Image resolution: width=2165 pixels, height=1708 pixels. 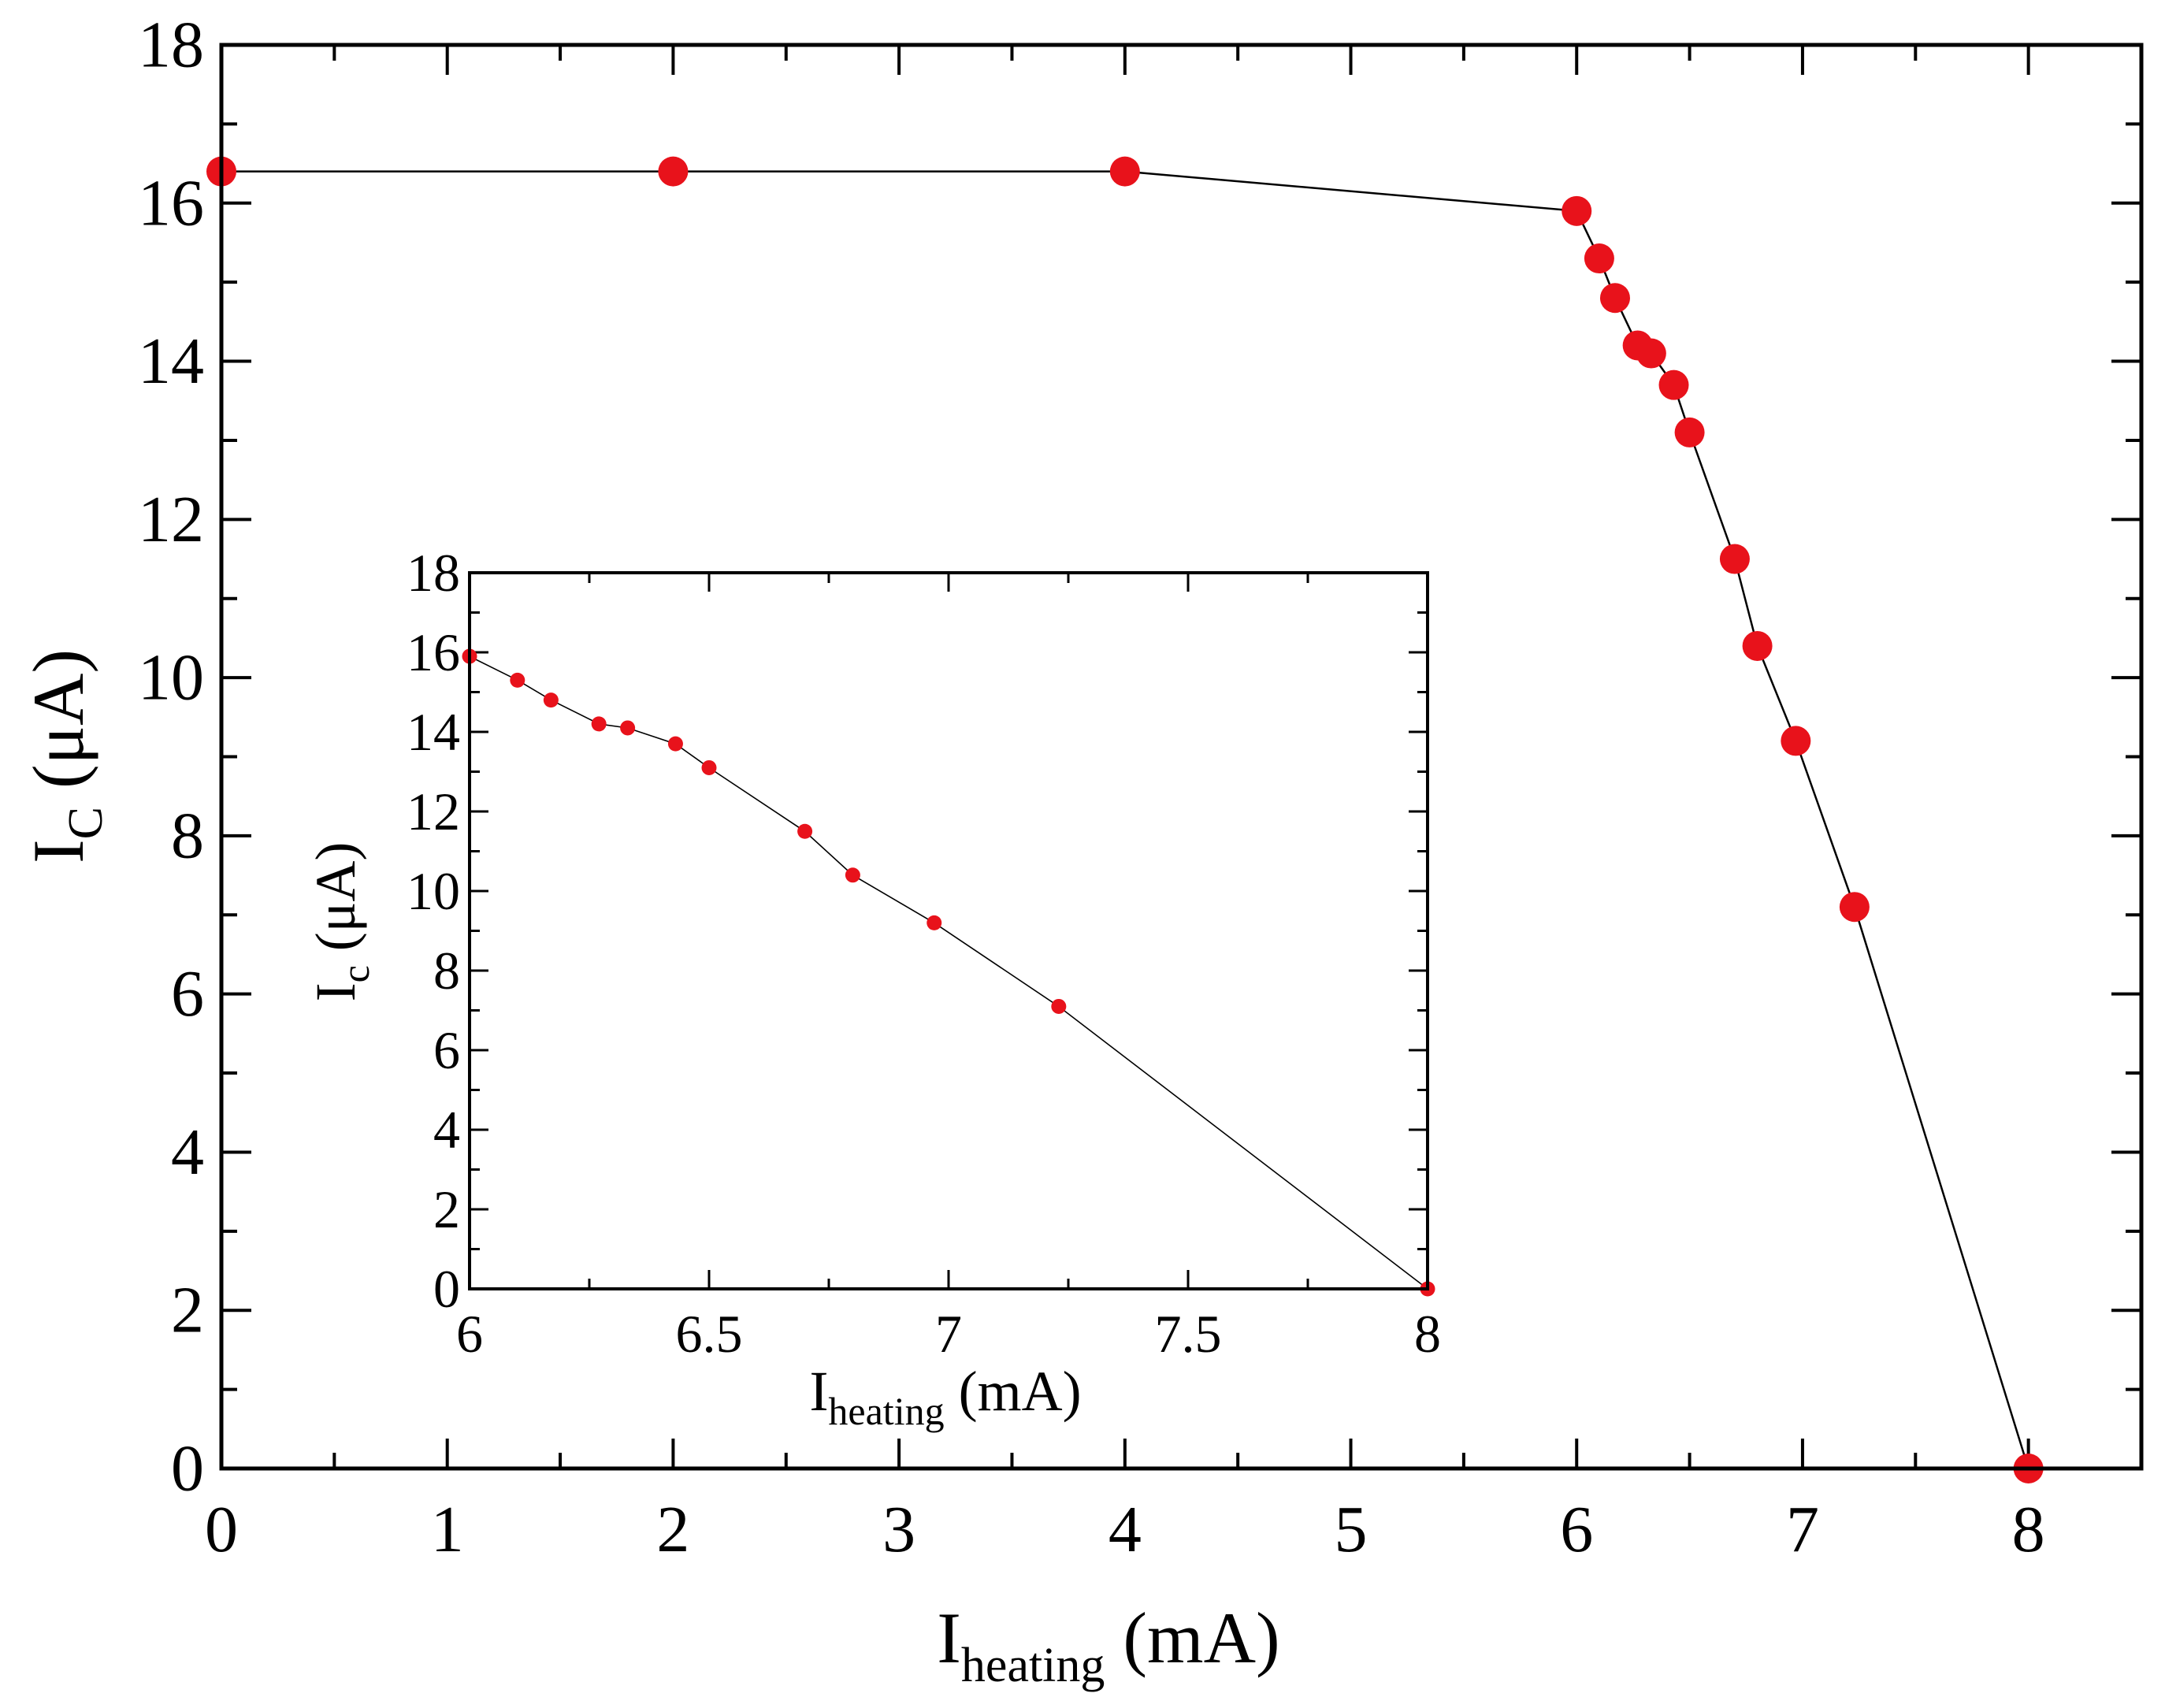 I want to click on main-plot-x-axis-title-sub: heating, so click(x=1033, y=1666).